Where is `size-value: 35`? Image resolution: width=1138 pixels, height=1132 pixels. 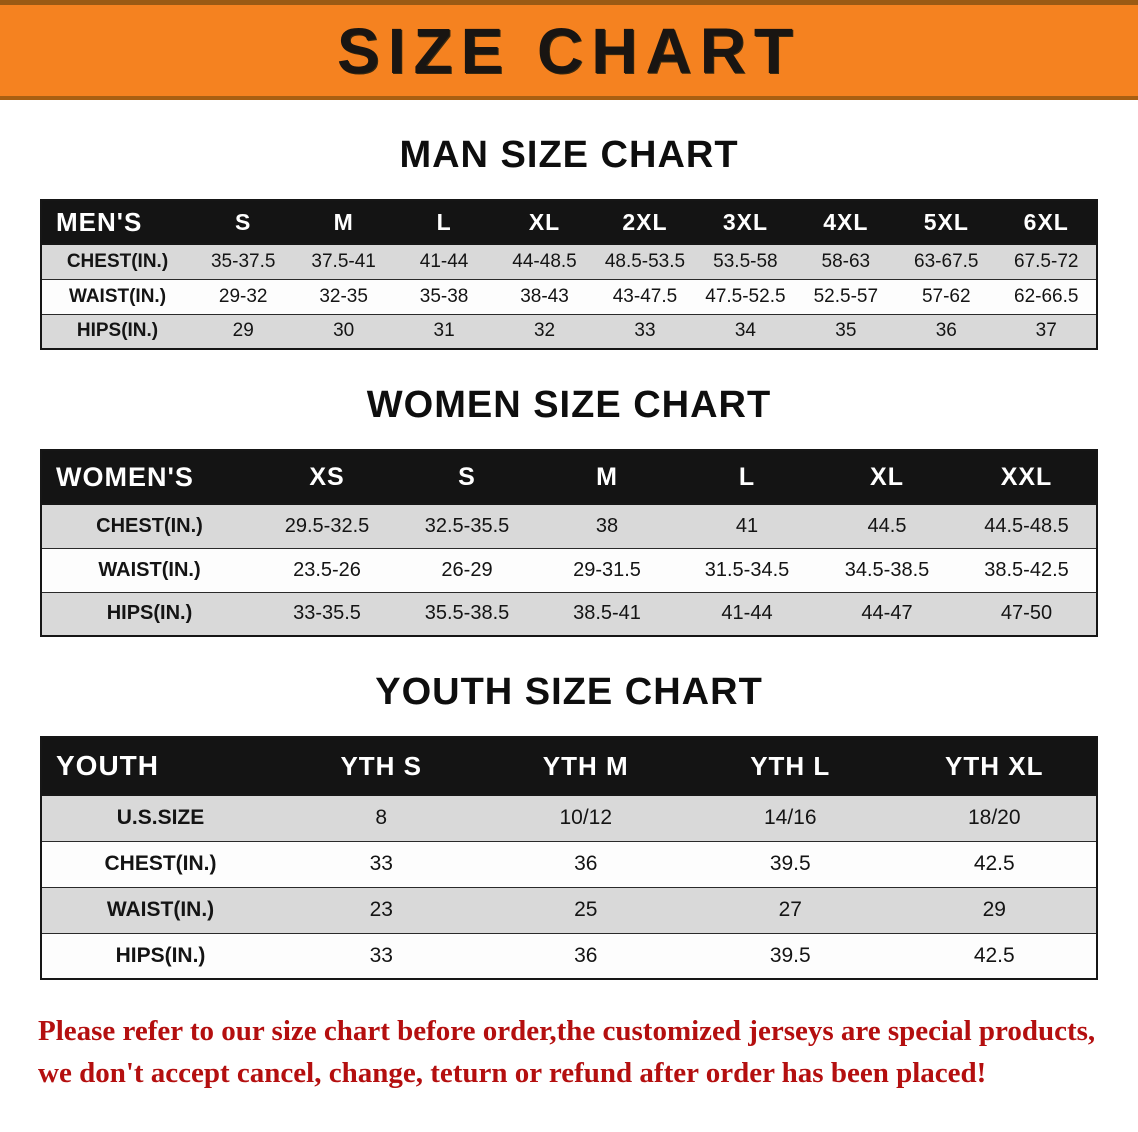
size-value: 35 is located at coordinates (846, 331).